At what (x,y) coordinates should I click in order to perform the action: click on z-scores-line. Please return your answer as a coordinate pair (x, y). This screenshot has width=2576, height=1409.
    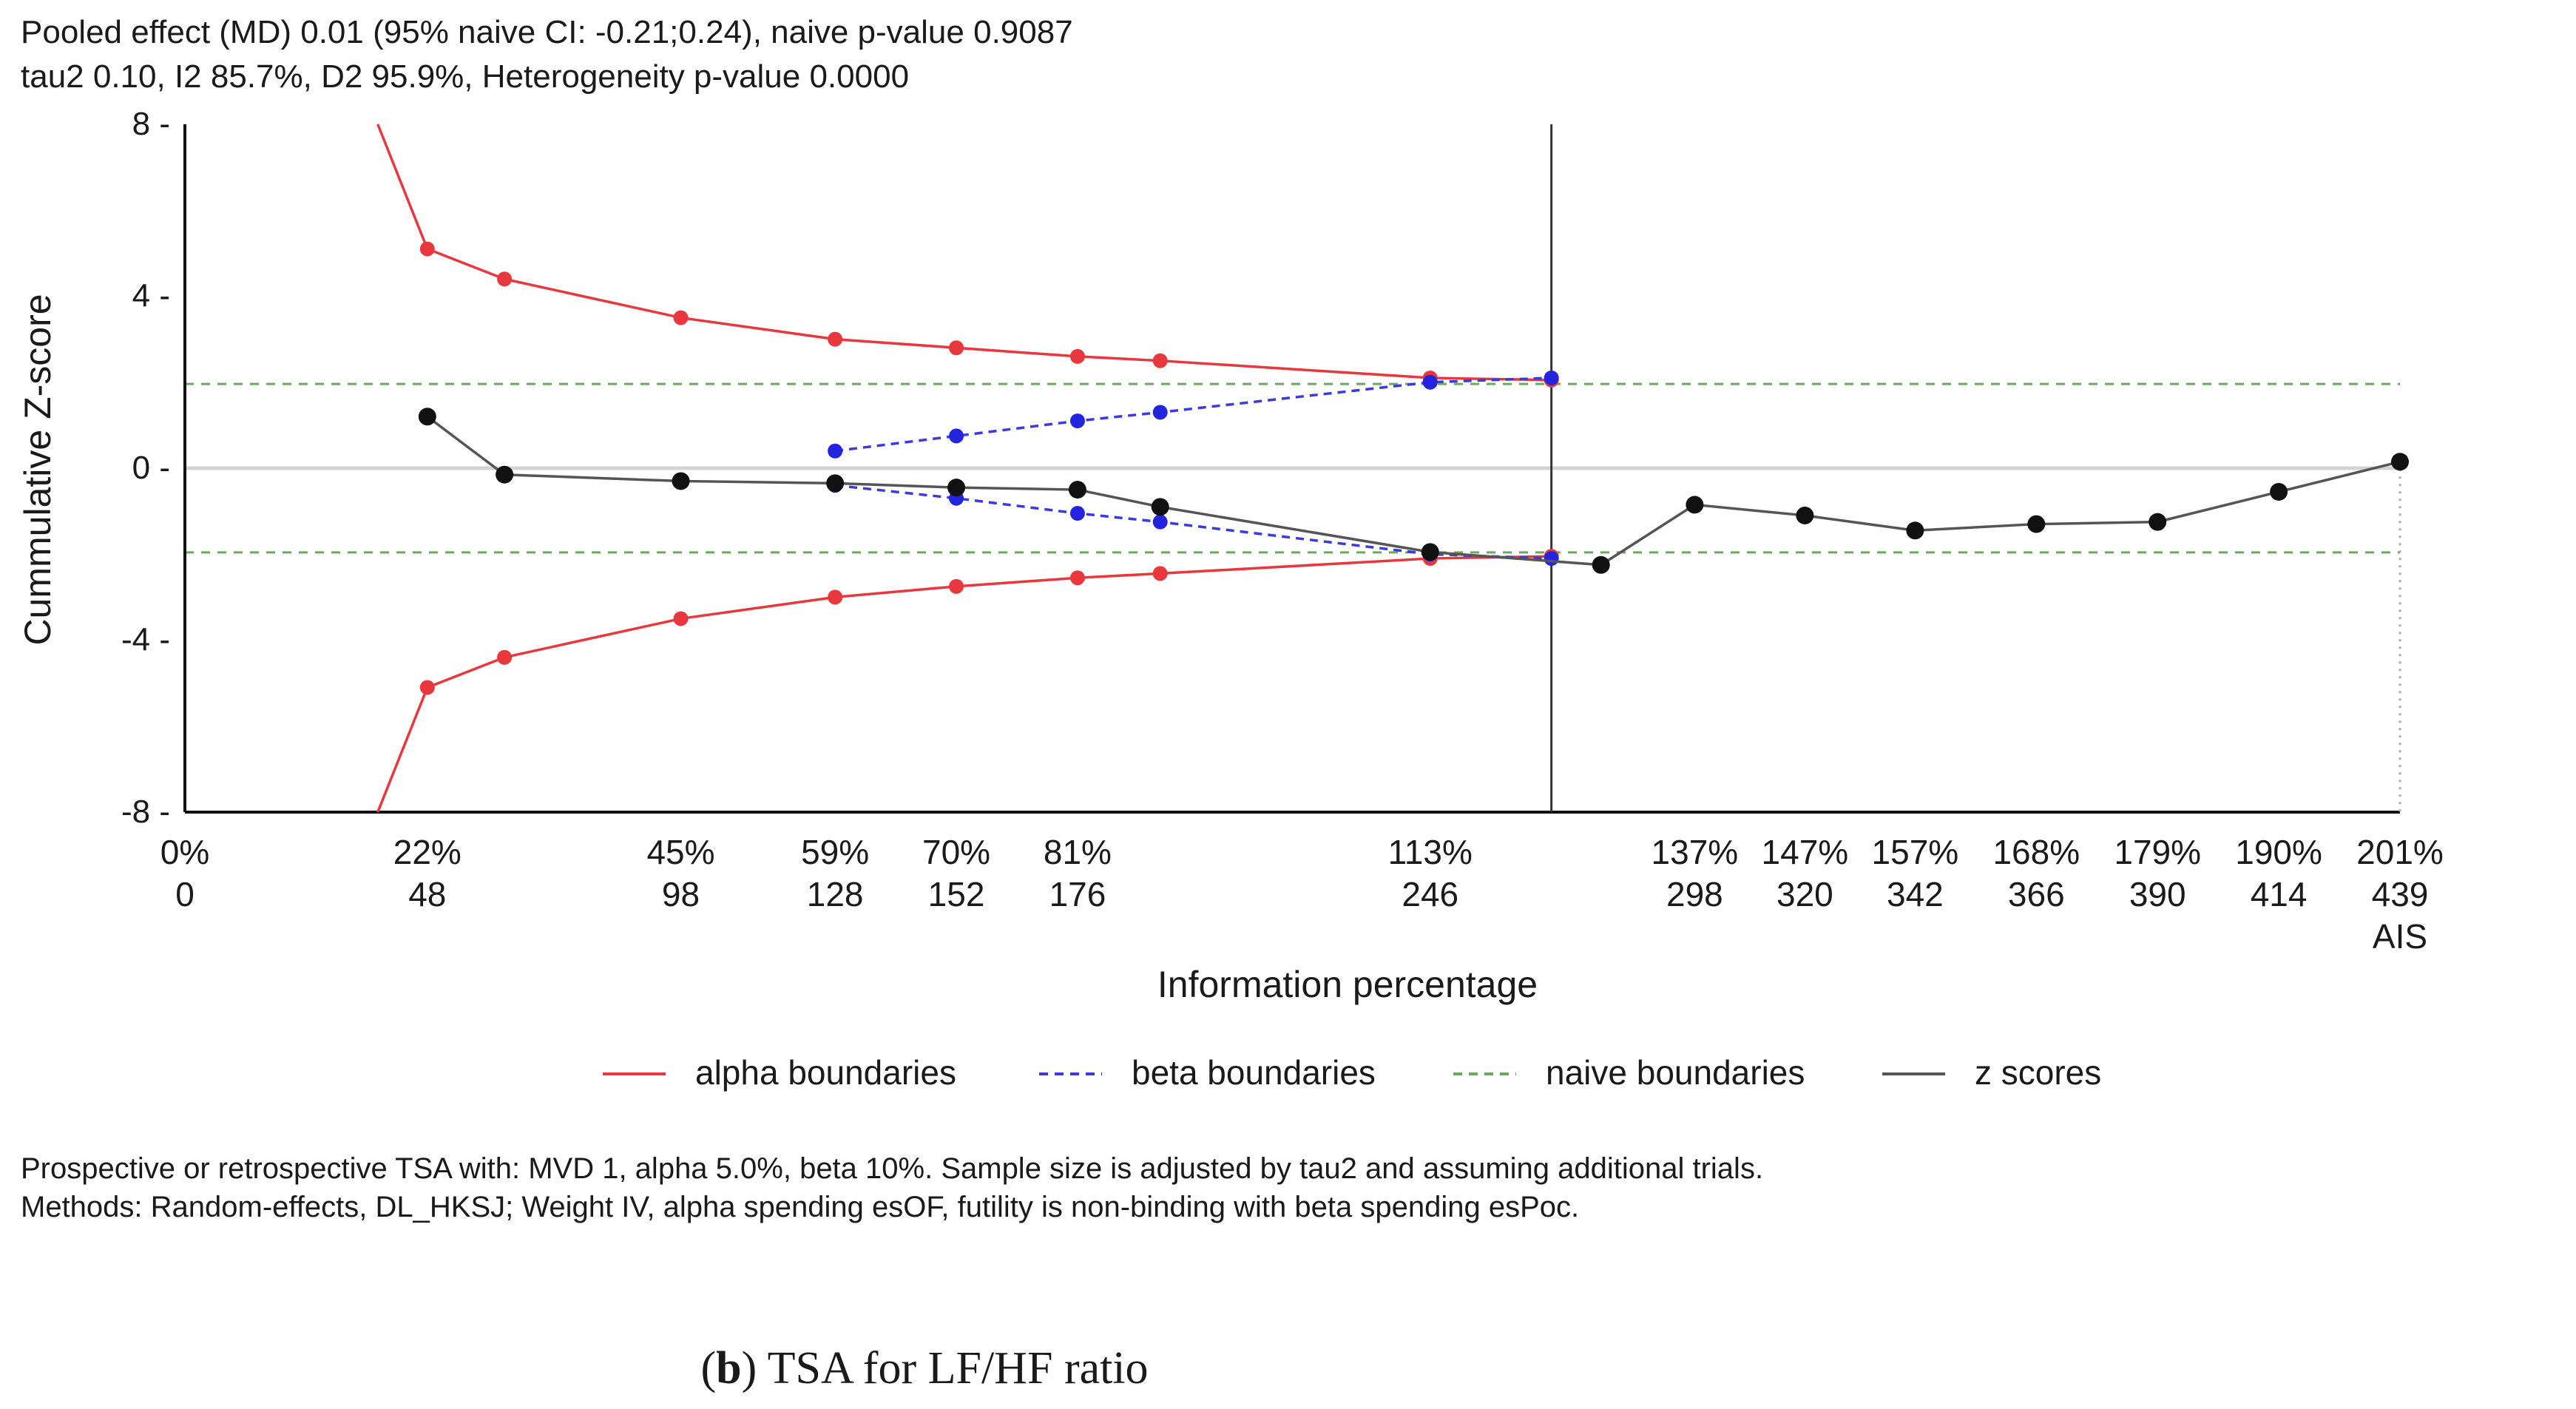
    Looking at the image, I should click on (1413, 491).